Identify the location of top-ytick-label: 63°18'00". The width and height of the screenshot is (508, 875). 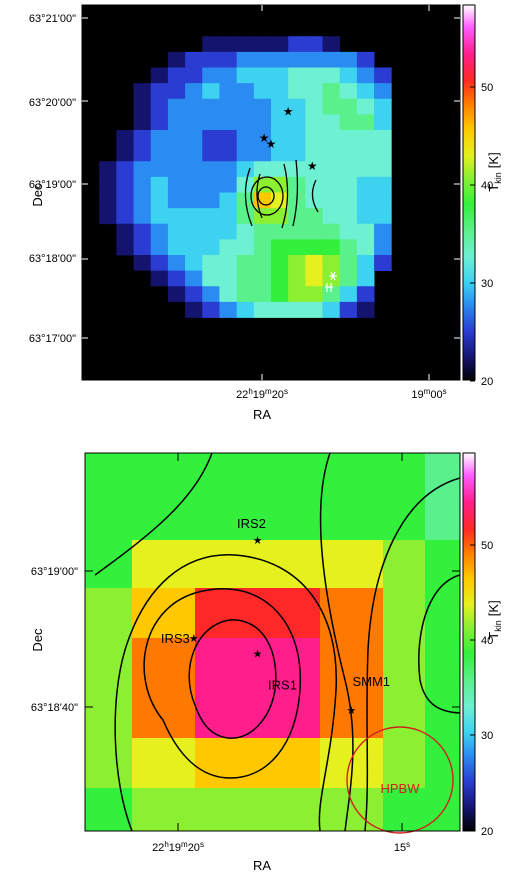
(52, 259).